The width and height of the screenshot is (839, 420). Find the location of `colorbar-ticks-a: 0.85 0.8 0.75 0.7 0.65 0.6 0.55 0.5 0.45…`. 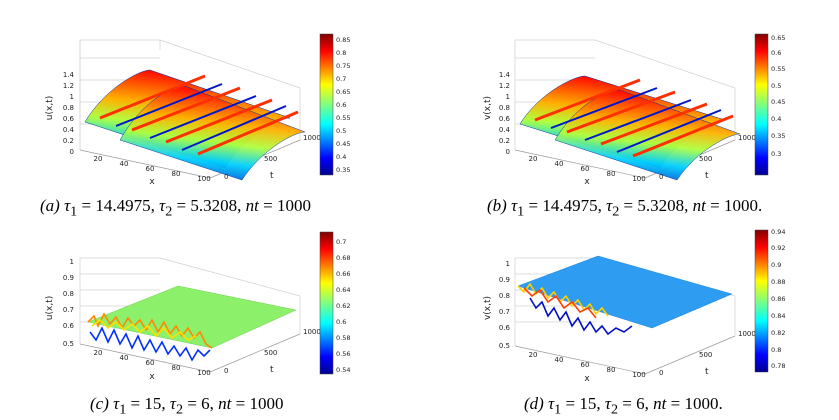

colorbar-ticks-a: 0.85 0.8 0.75 0.7 0.65 0.6 0.55 0.5 0.45… is located at coordinates (343, 105).